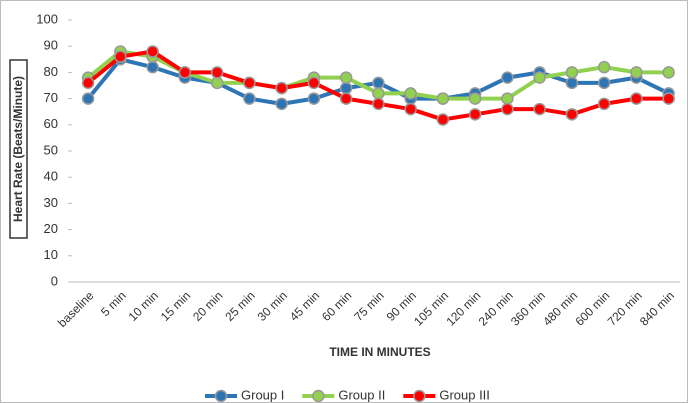 Image resolution: width=688 pixels, height=403 pixels. What do you see at coordinates (51, 97) in the screenshot?
I see `y-tick-label: 70` at bounding box center [51, 97].